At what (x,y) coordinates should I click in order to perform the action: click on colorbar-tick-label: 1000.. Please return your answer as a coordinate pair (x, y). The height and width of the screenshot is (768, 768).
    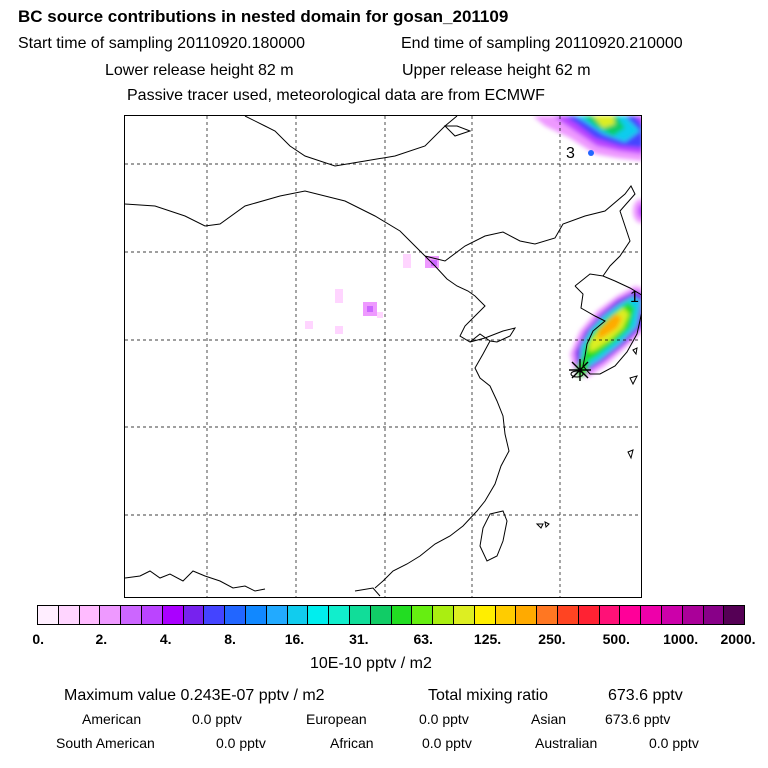
    Looking at the image, I should click on (681, 639).